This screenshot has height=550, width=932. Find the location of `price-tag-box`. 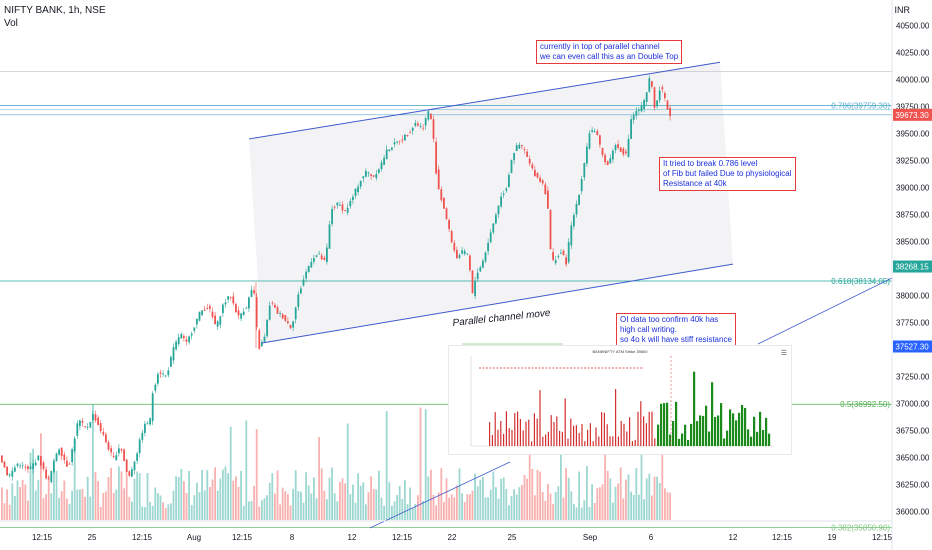

price-tag-box is located at coordinates (912, 114).